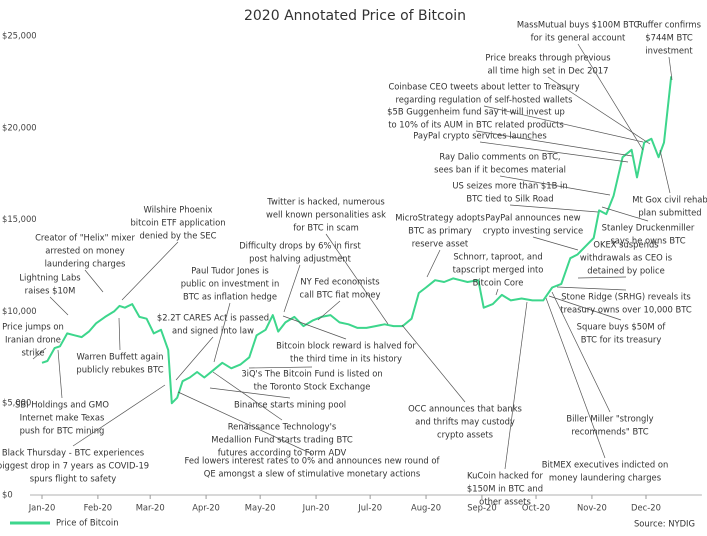  I want to click on annotation: KuCoin hacked for, so click(505, 476).